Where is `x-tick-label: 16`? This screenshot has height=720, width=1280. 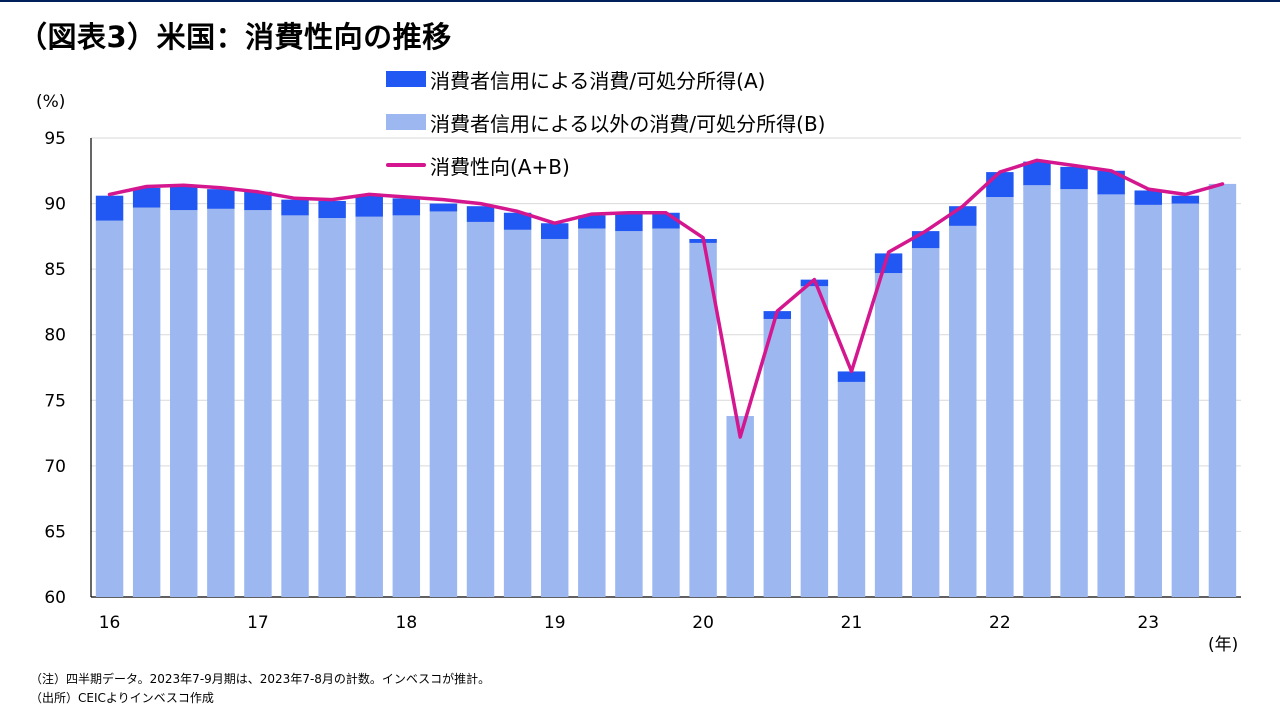
x-tick-label: 16 is located at coordinates (110, 623).